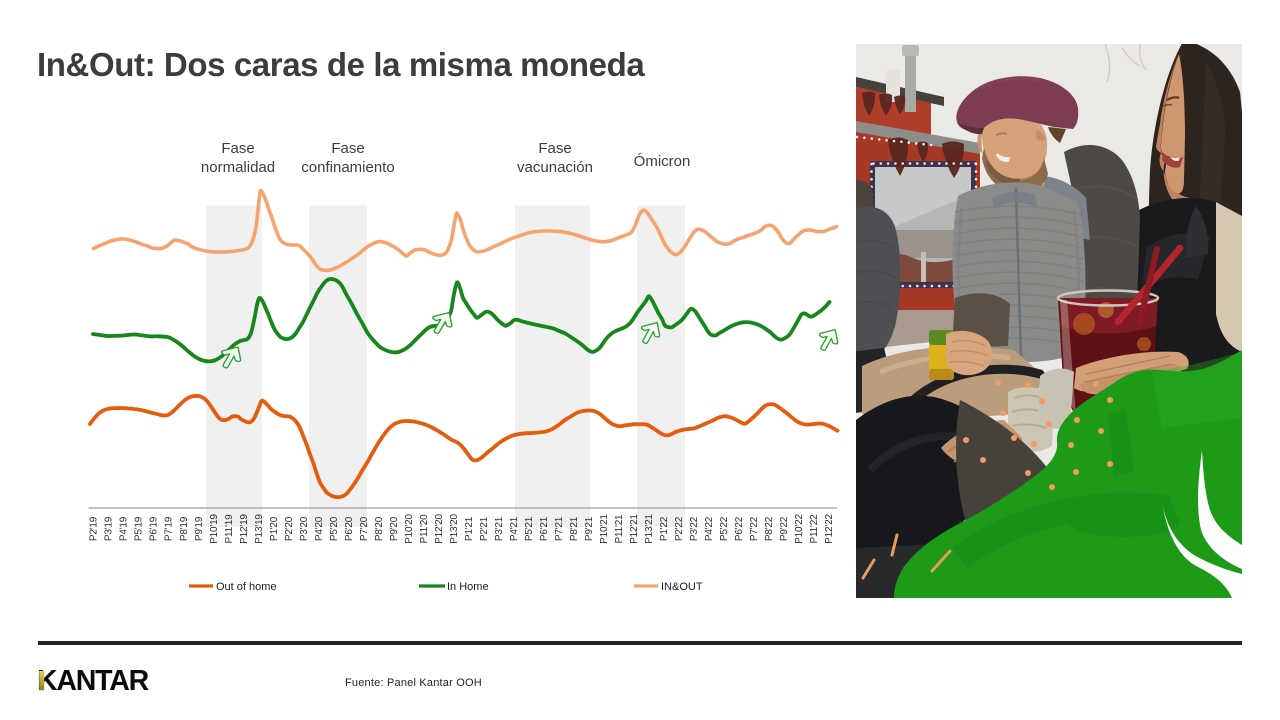 Image resolution: width=1280 pixels, height=720 pixels. What do you see at coordinates (559, 528) in the screenshot?
I see `svg-text: P7'21` at bounding box center [559, 528].